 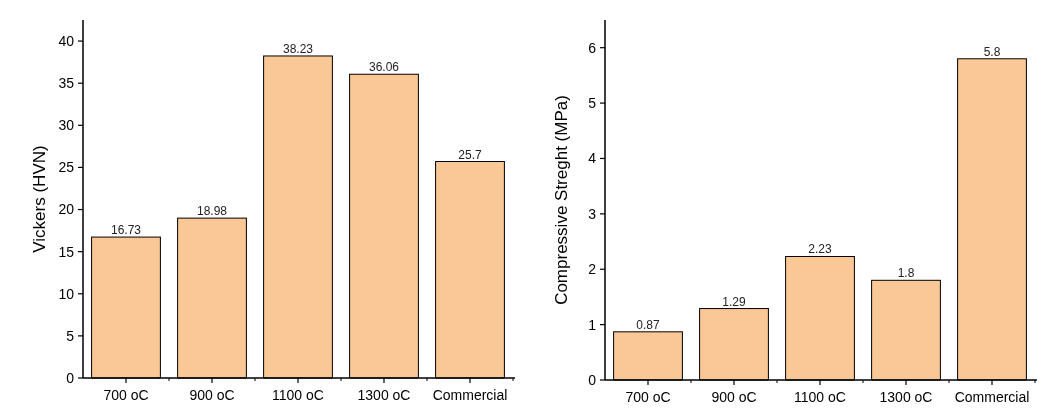 I want to click on y-tick-label: 40, so click(x=66, y=40).